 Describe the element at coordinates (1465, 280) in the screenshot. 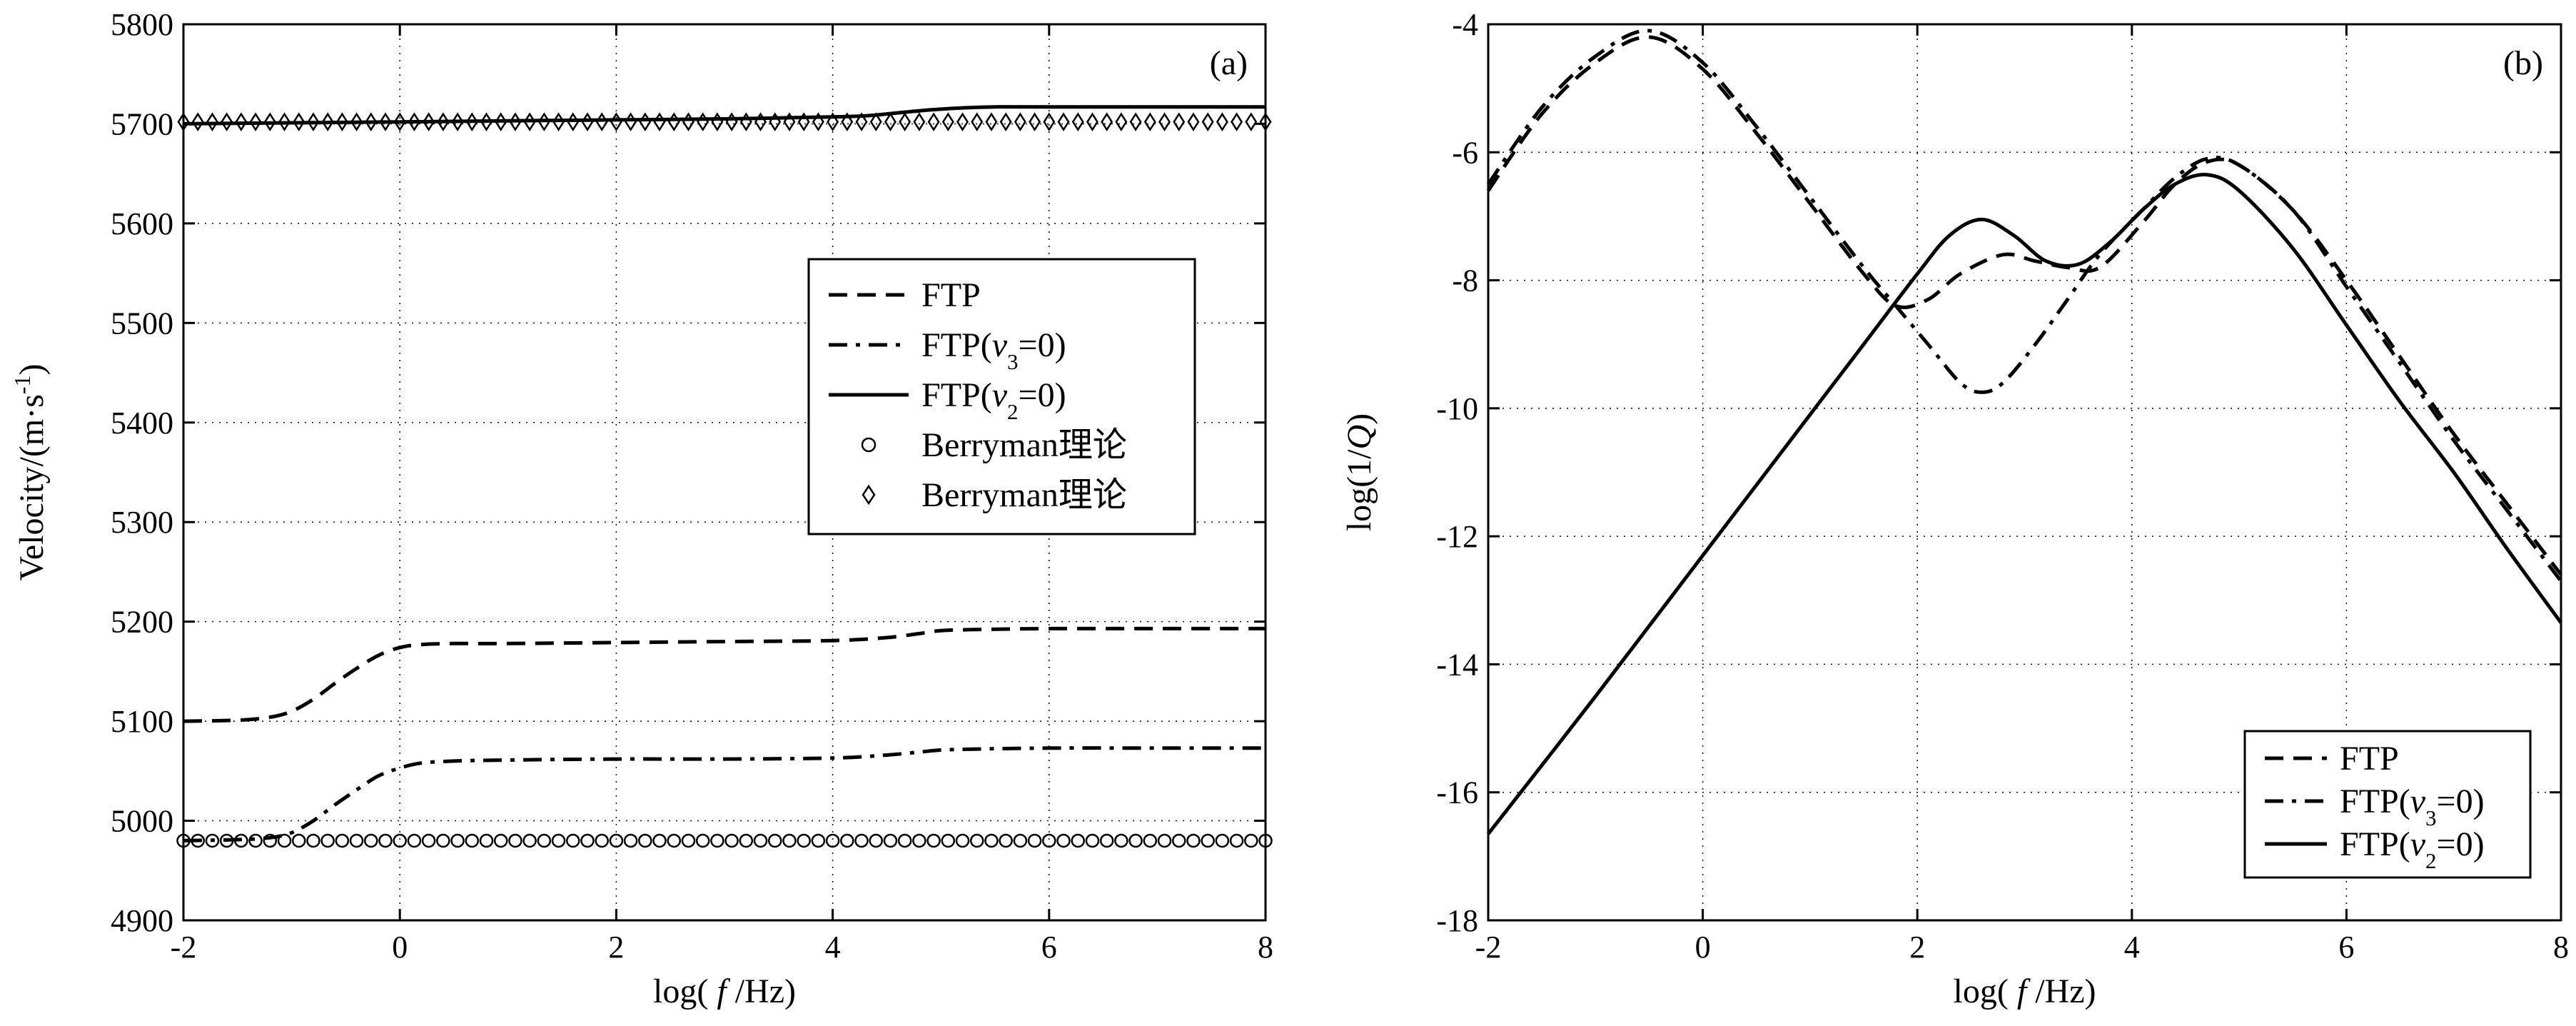

I see `y-tick-label: -8` at that location.